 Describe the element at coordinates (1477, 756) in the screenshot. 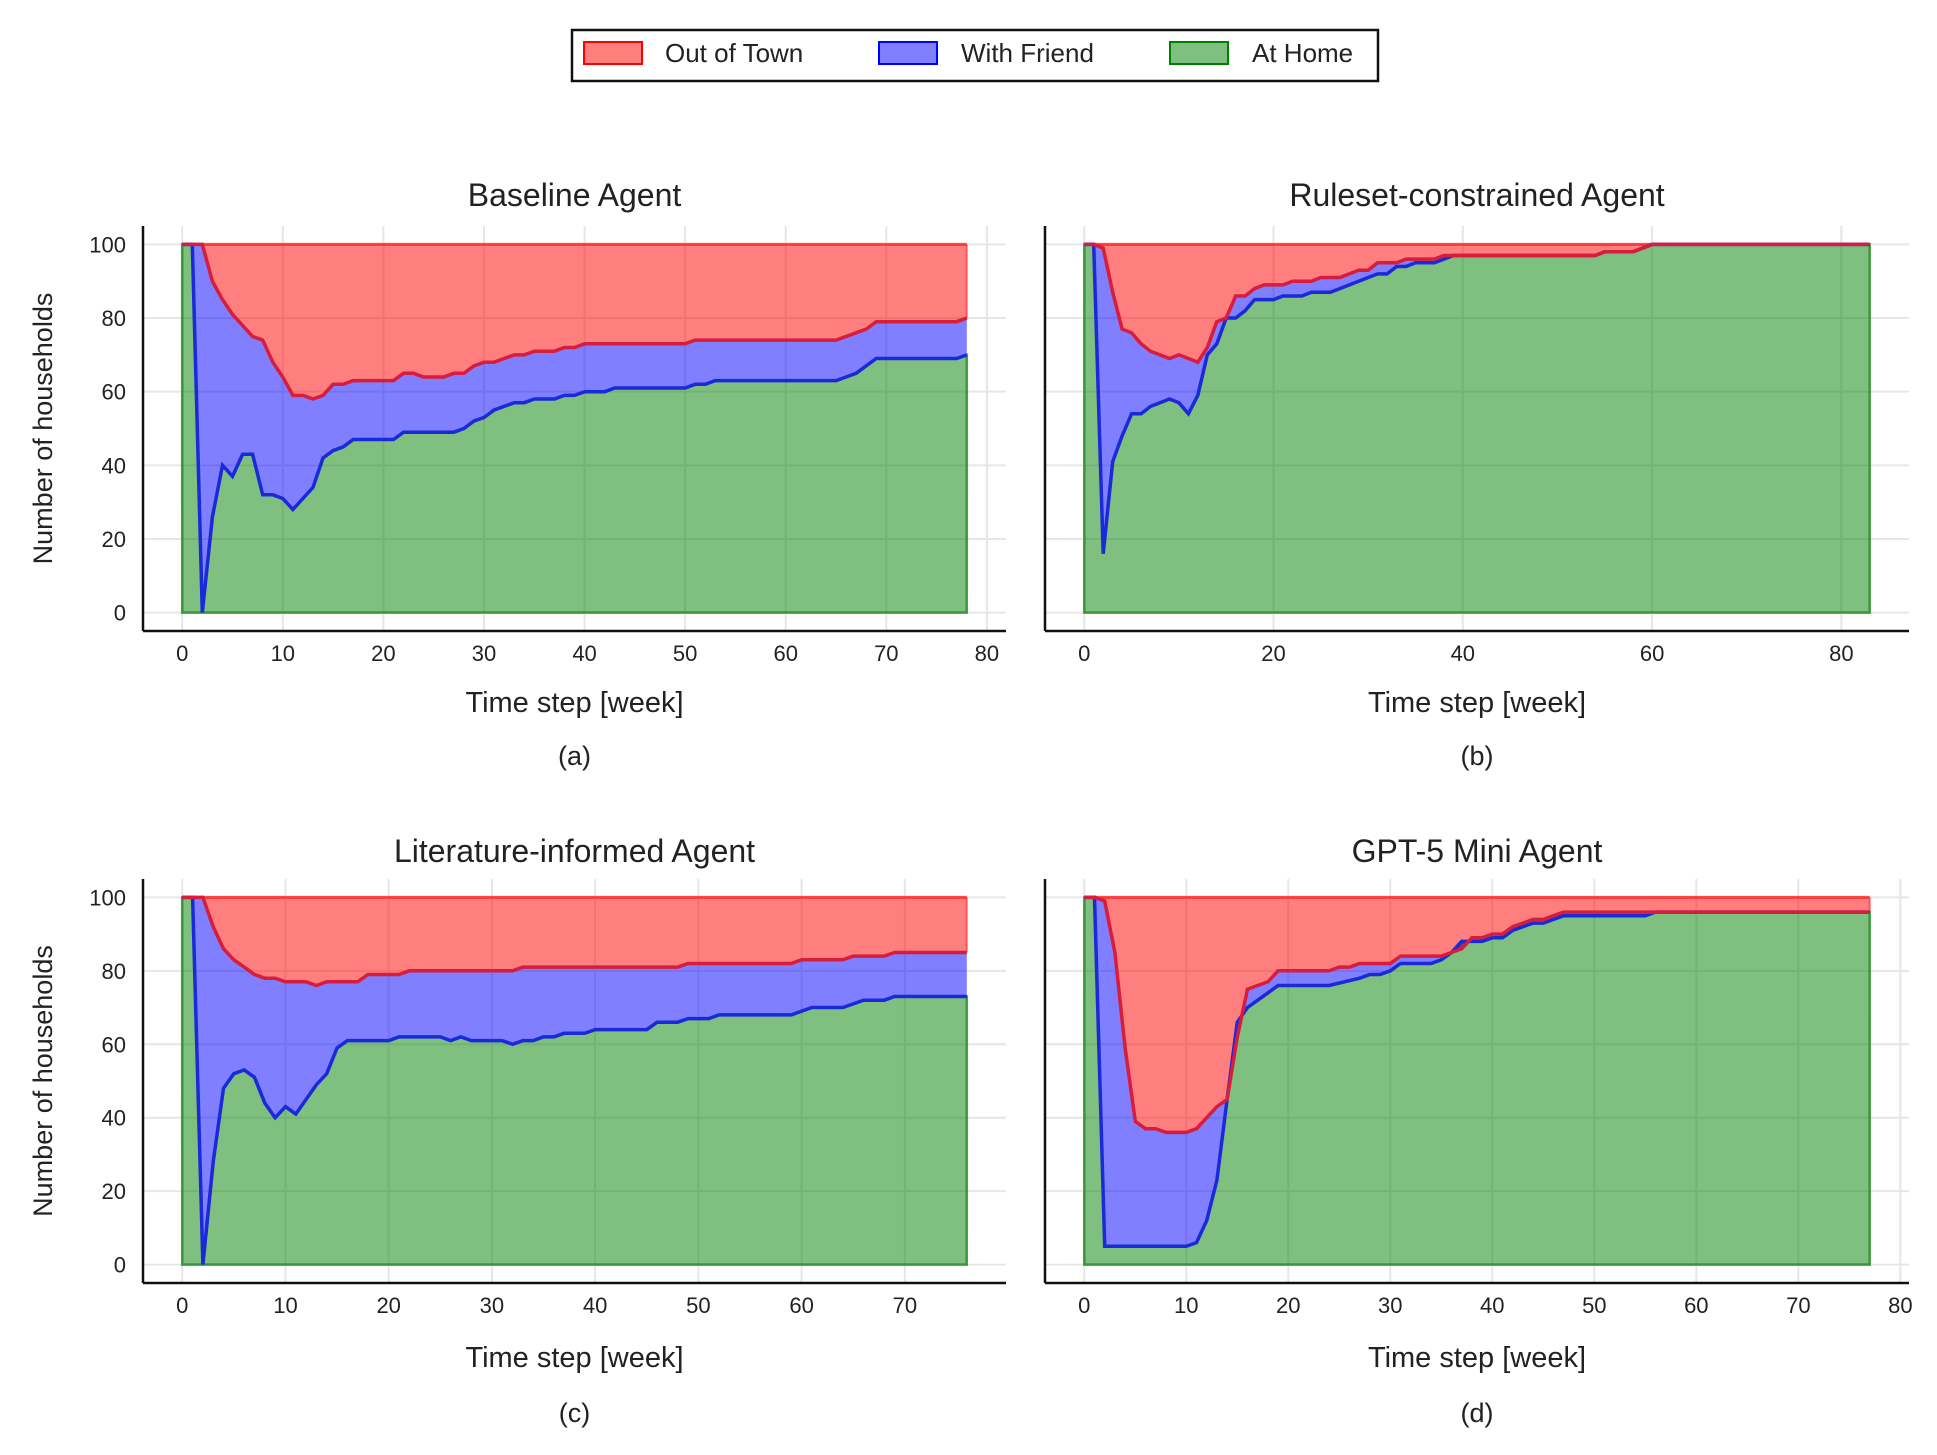

I see `panel-caption: (b)` at that location.